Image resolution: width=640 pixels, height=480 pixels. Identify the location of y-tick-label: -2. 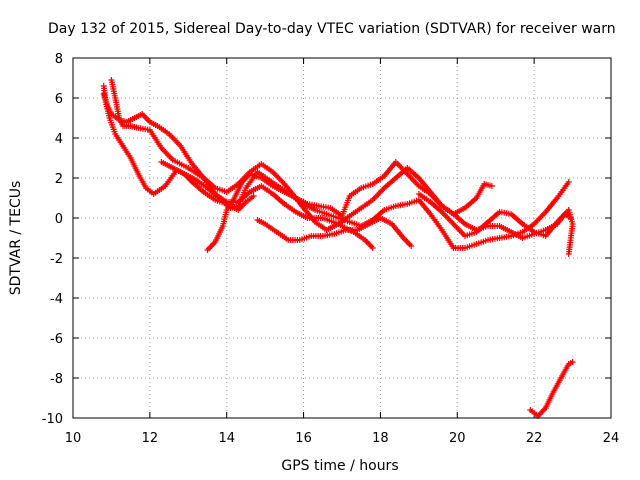
(56, 259).